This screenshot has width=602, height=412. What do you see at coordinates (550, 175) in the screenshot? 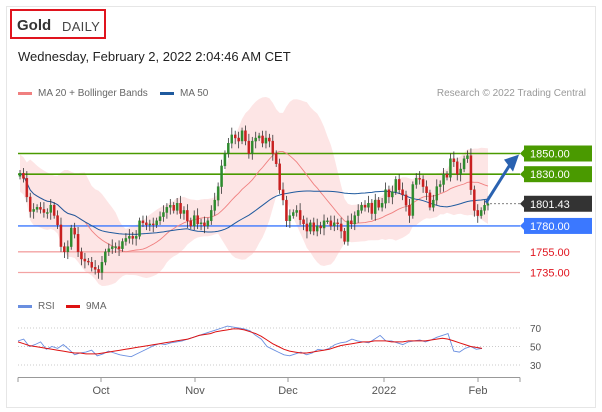
I see `level-label-1830.00: 1830.00` at bounding box center [550, 175].